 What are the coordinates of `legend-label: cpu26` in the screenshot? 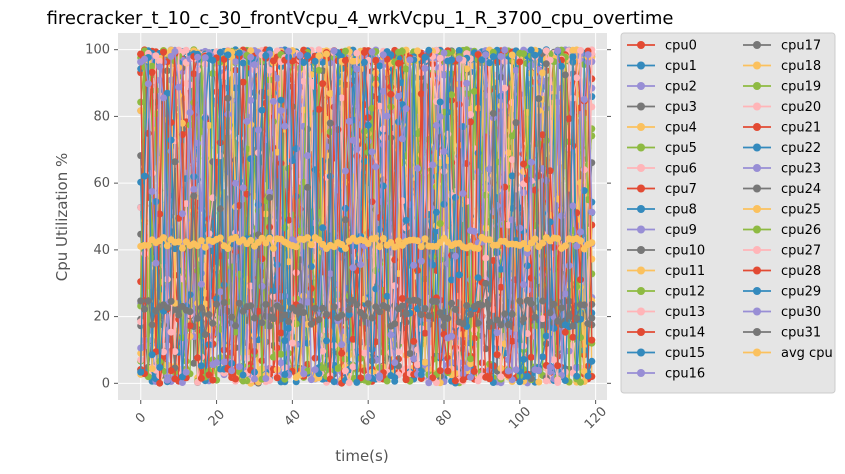 It's located at (801, 230).